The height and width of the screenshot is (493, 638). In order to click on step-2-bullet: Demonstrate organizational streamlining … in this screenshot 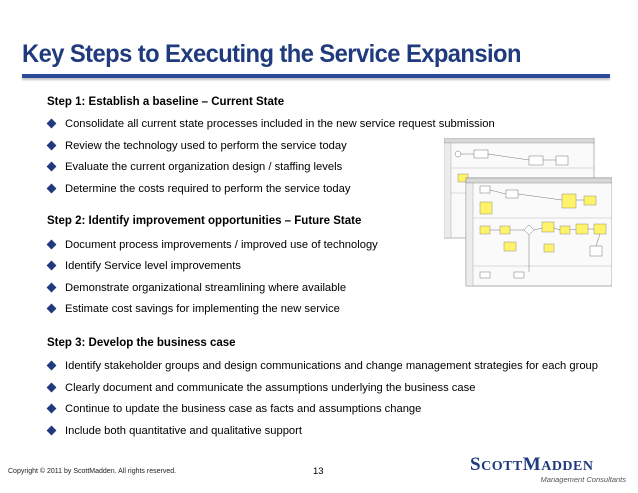, I will do `click(196, 288)`.